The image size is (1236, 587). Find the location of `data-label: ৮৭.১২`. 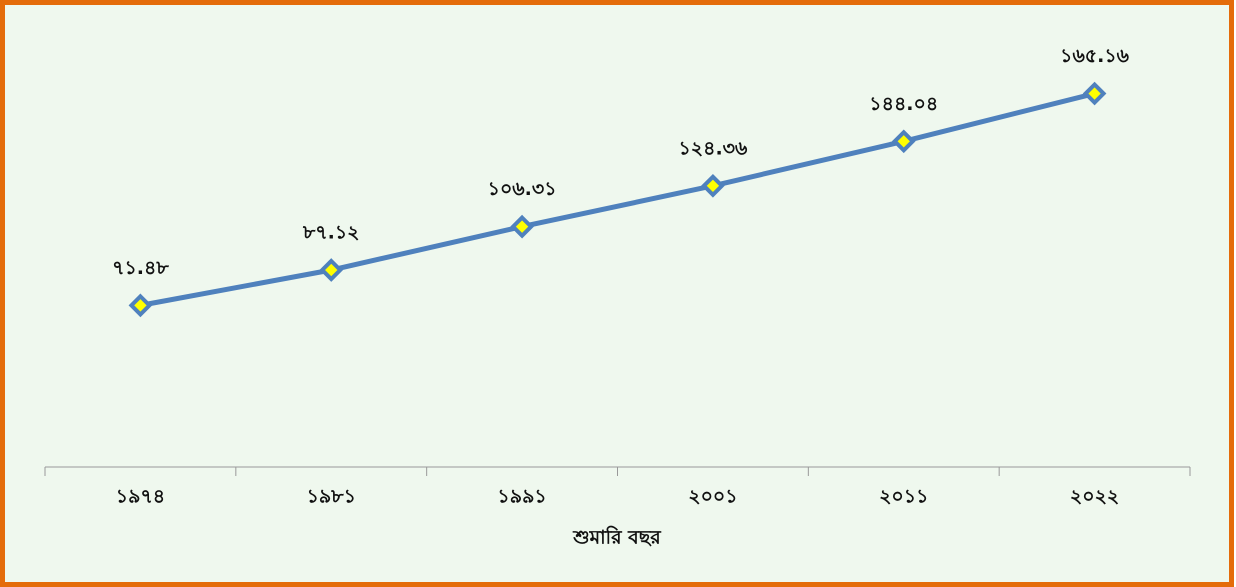

data-label: ৮৭.১২ is located at coordinates (331, 233).